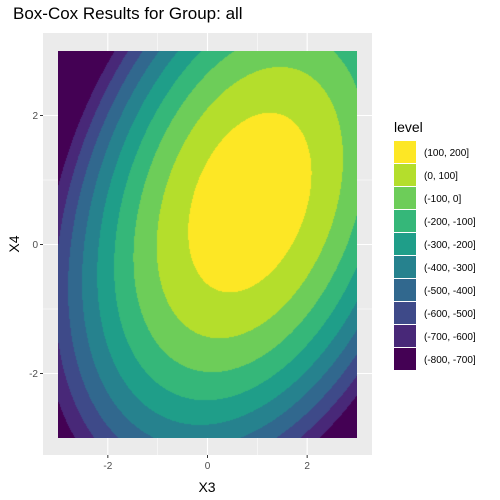 Image resolution: width=500 pixels, height=500 pixels. I want to click on x-tick-label: -2, so click(107, 466).